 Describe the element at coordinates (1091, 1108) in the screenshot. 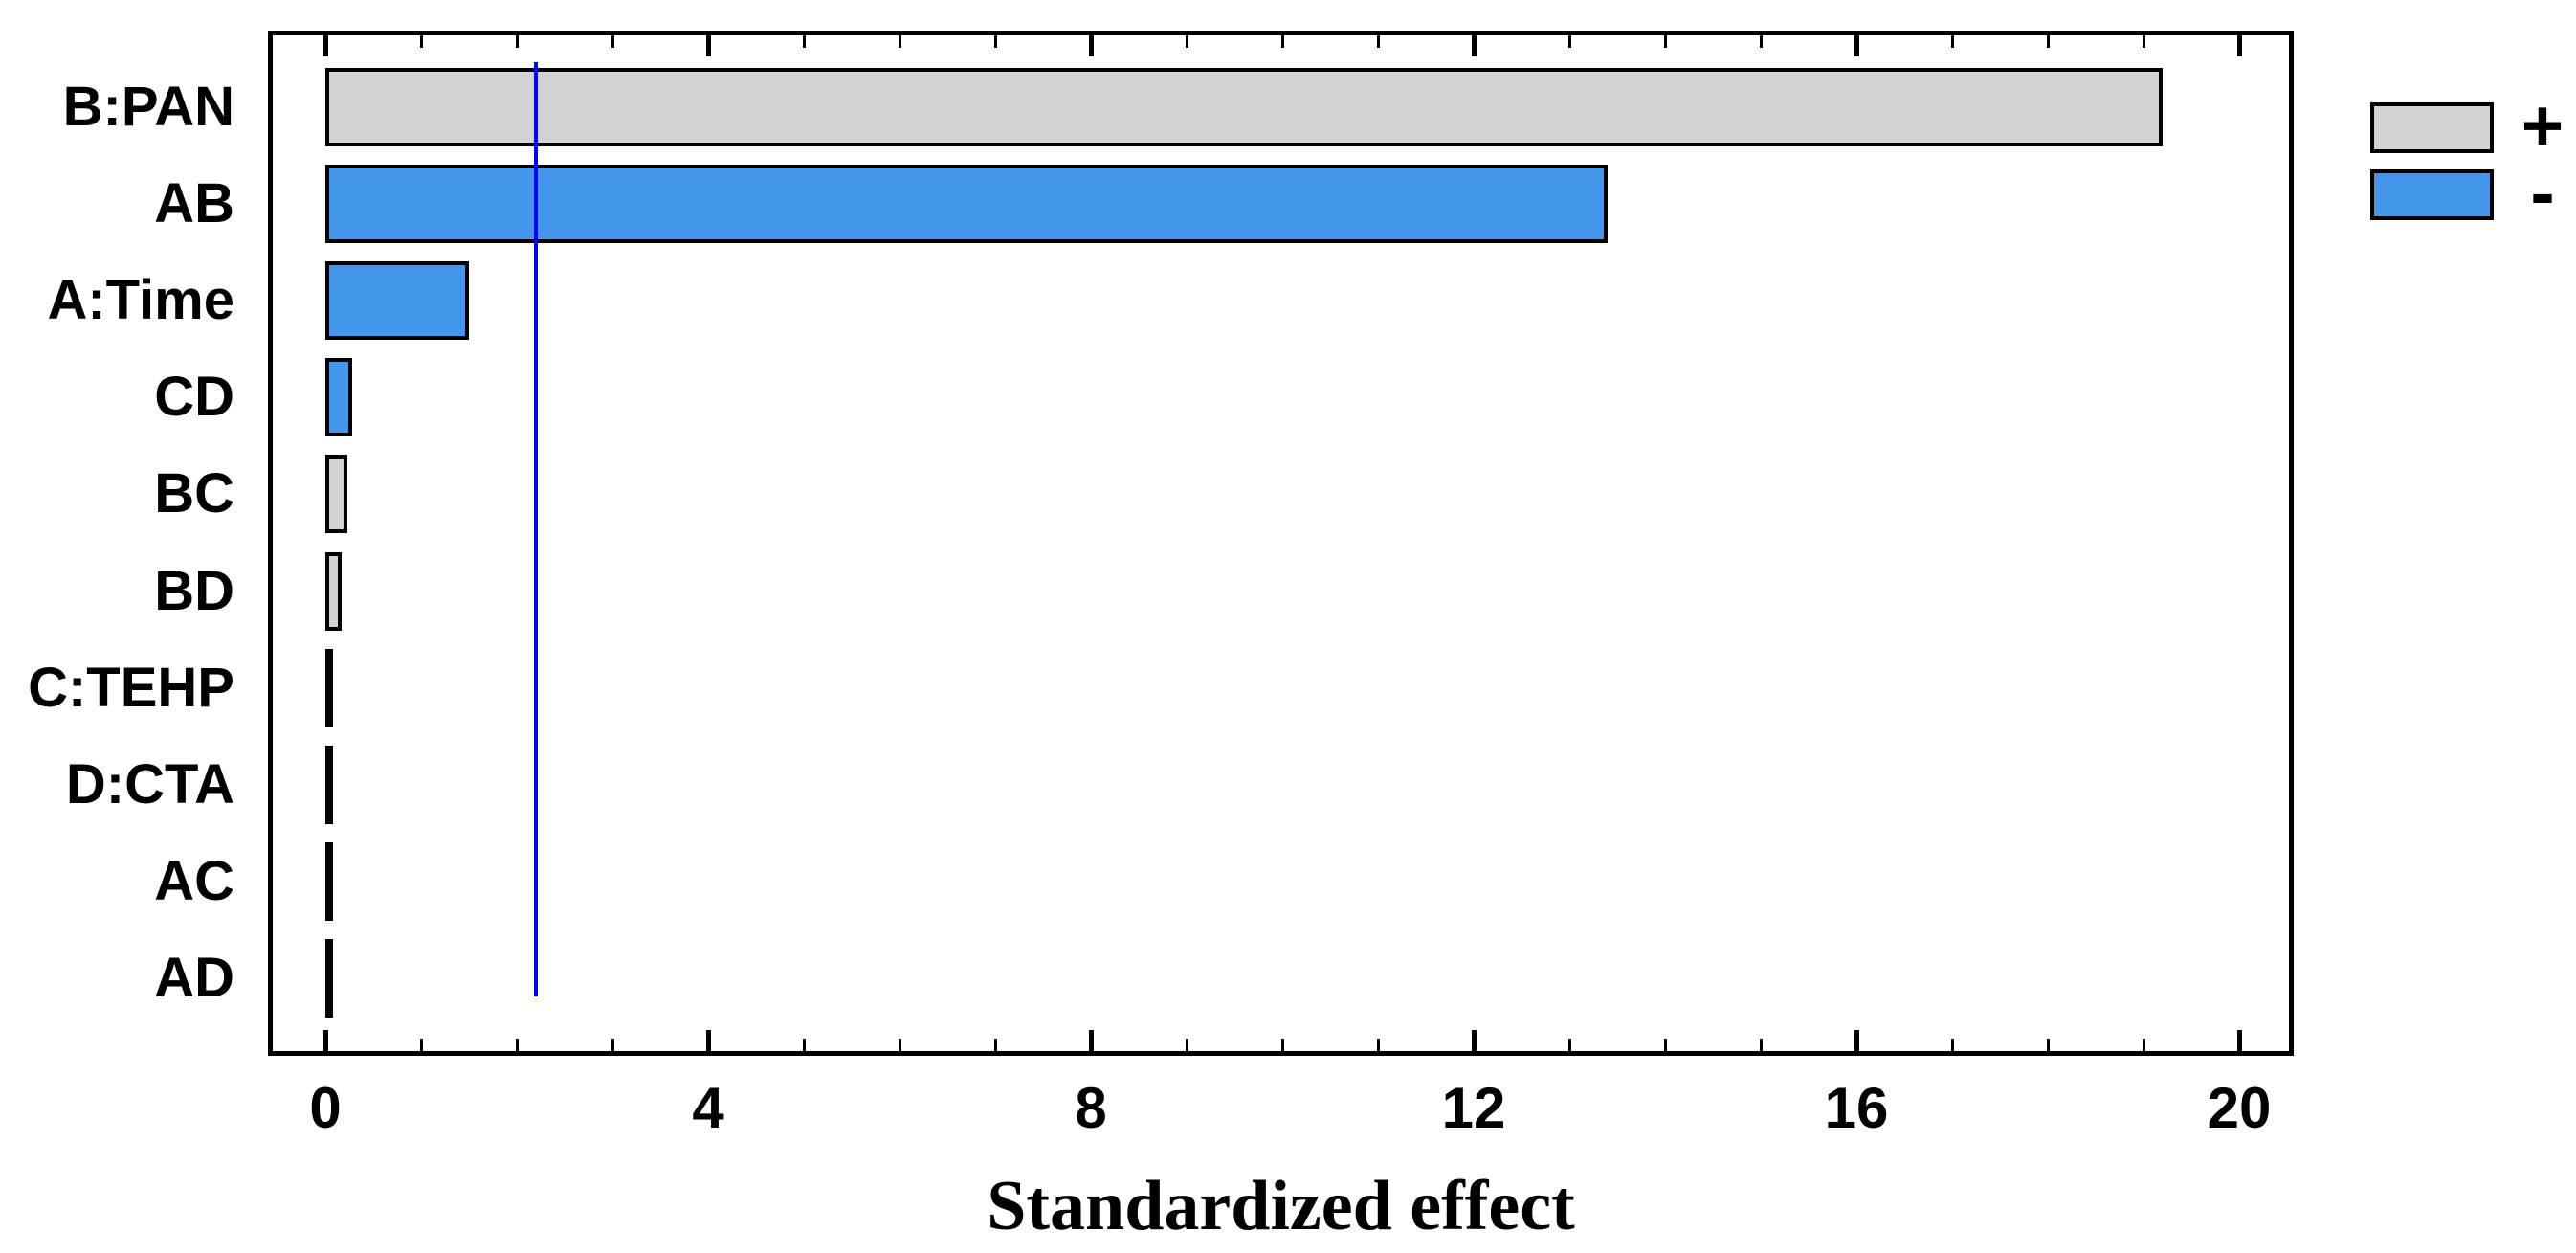

I see `x-tick-label: 8` at that location.